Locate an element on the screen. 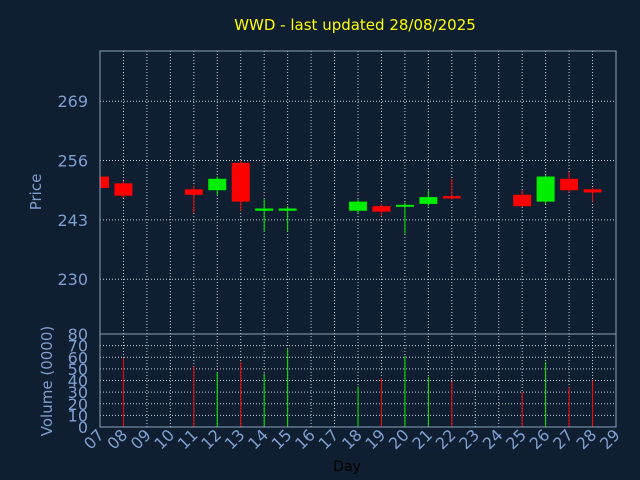 The height and width of the screenshot is (480, 640). volume-tick-label: 40 is located at coordinates (78, 381).